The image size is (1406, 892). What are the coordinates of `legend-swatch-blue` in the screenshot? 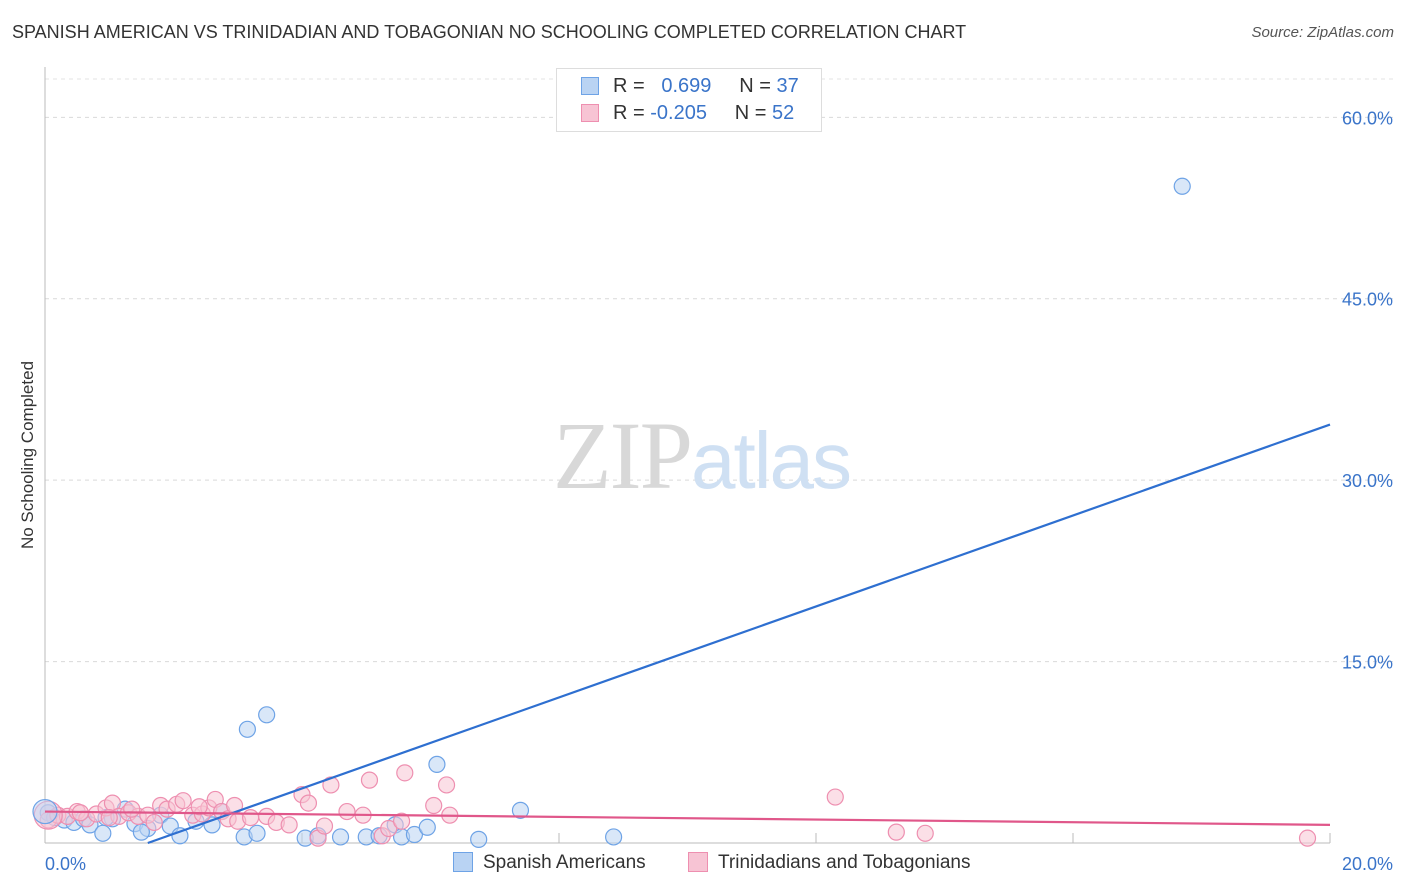 It's located at (590, 86).